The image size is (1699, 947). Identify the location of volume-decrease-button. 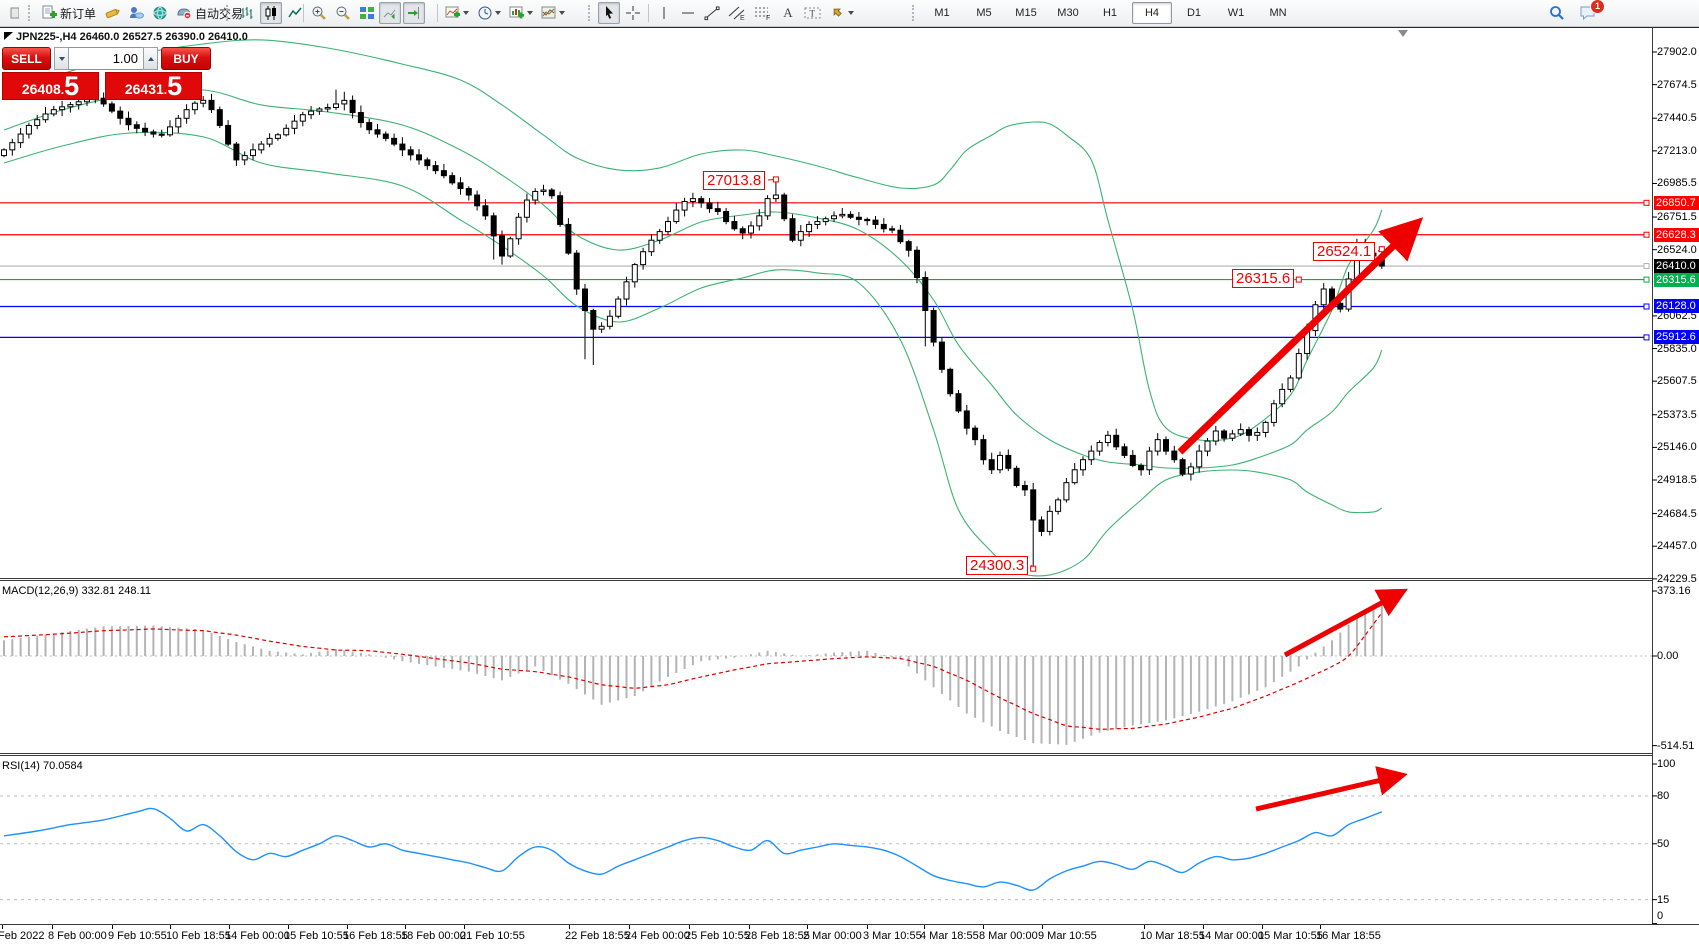
(61, 58).